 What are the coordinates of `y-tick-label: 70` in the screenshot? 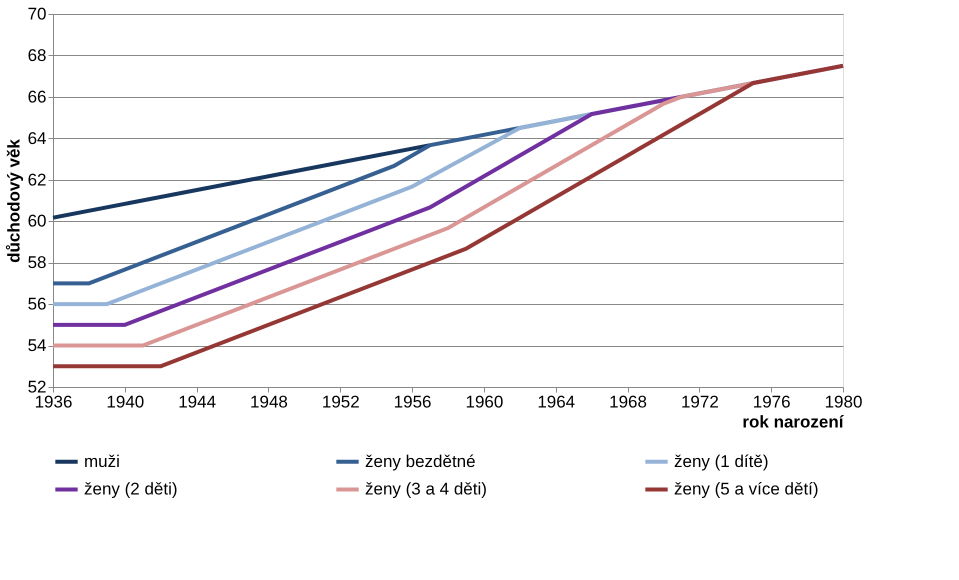 It's located at (37, 14).